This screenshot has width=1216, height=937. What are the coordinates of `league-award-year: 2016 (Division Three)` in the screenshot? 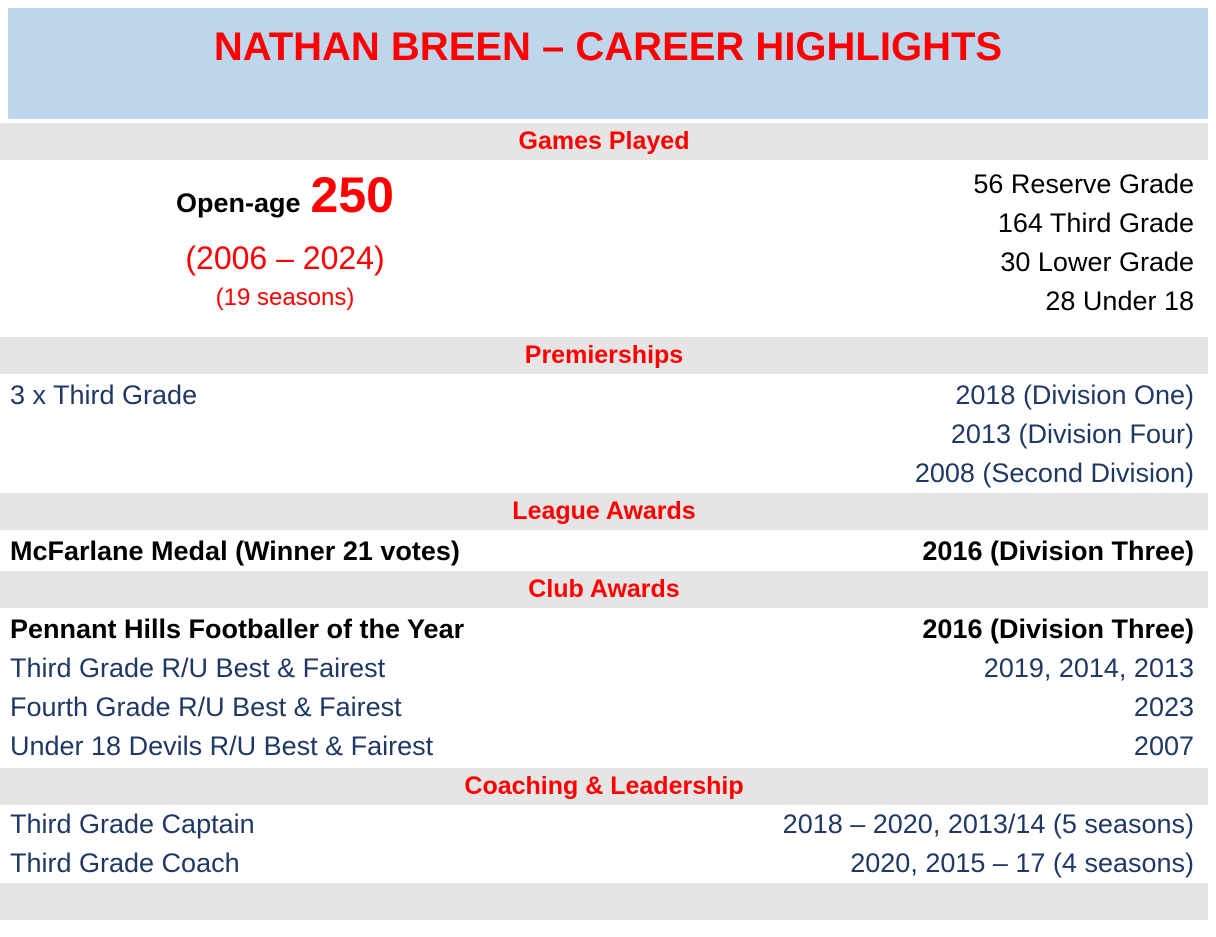 It's located at (1058, 551).